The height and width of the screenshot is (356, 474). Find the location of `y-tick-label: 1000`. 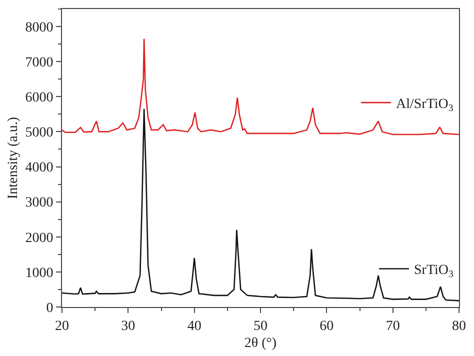

y-tick-label: 1000 is located at coordinates (39, 273).